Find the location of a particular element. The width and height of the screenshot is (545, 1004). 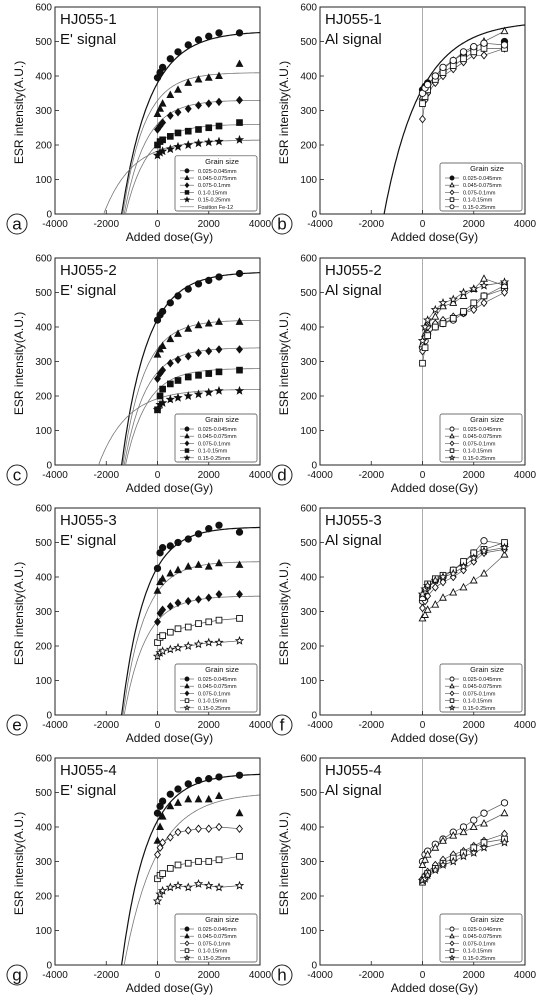

chart-title: HJ055-3 is located at coordinates (88, 520).